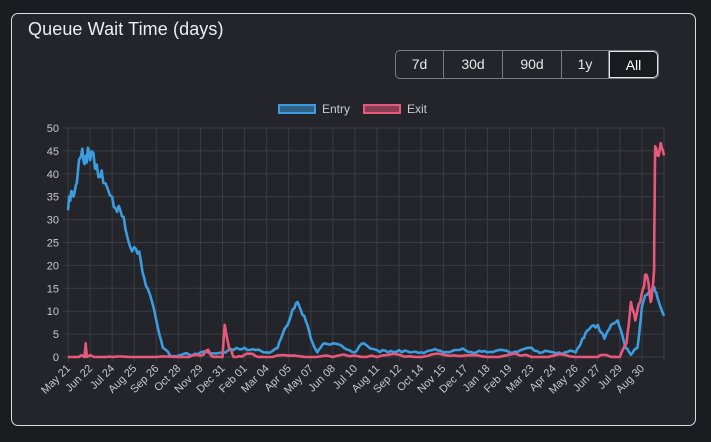 Image resolution: width=711 pixels, height=442 pixels. Describe the element at coordinates (53, 289) in the screenshot. I see `y-tick-label: 15` at that location.